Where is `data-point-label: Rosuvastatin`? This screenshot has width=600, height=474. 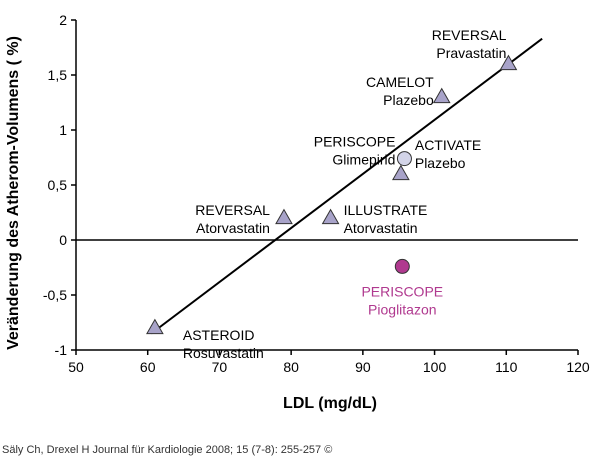 data-point-label: Rosuvastatin is located at coordinates (223, 353).